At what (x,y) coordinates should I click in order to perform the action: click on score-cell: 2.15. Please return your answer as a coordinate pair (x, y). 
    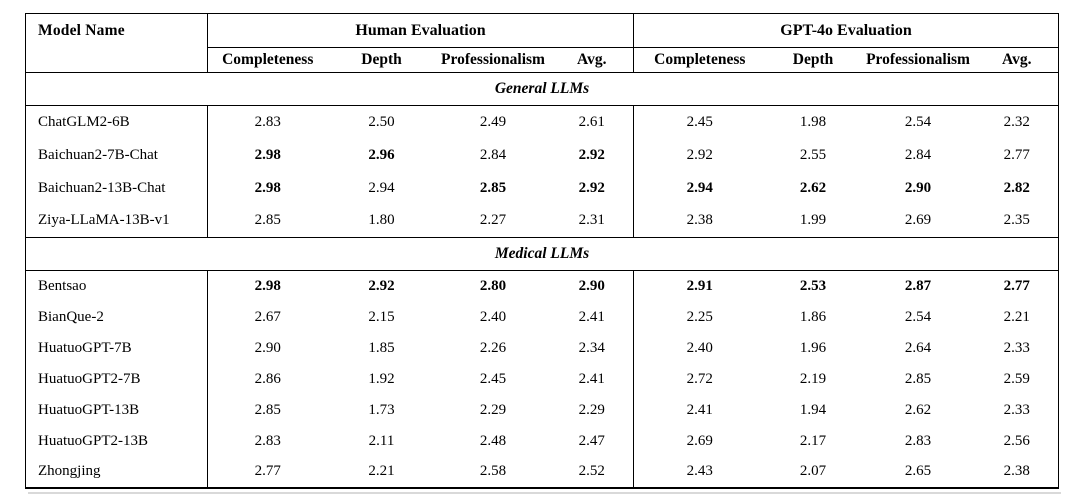
    Looking at the image, I should click on (381, 316).